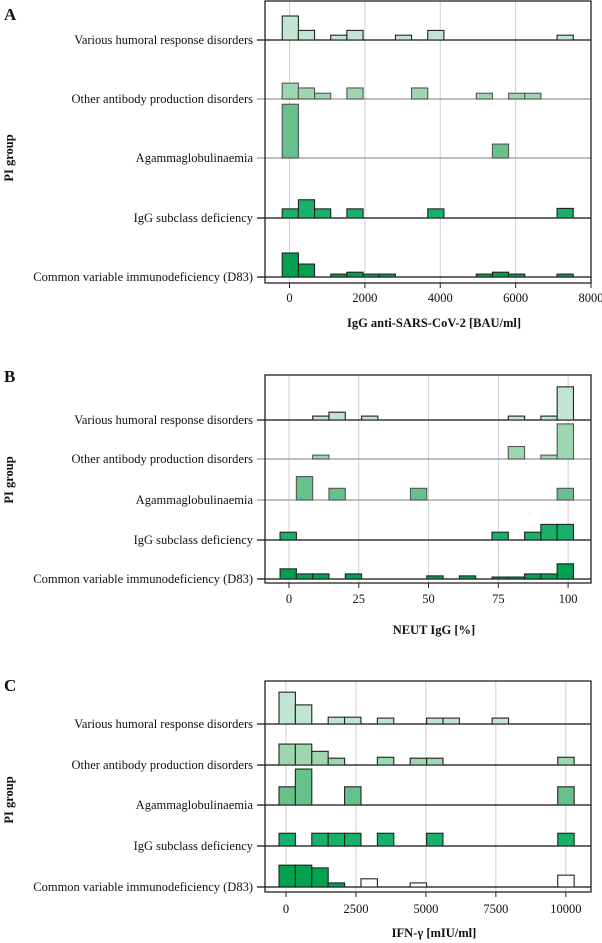 The height and width of the screenshot is (943, 602). What do you see at coordinates (568, 599) in the screenshot?
I see `x-tick-label: 100` at bounding box center [568, 599].